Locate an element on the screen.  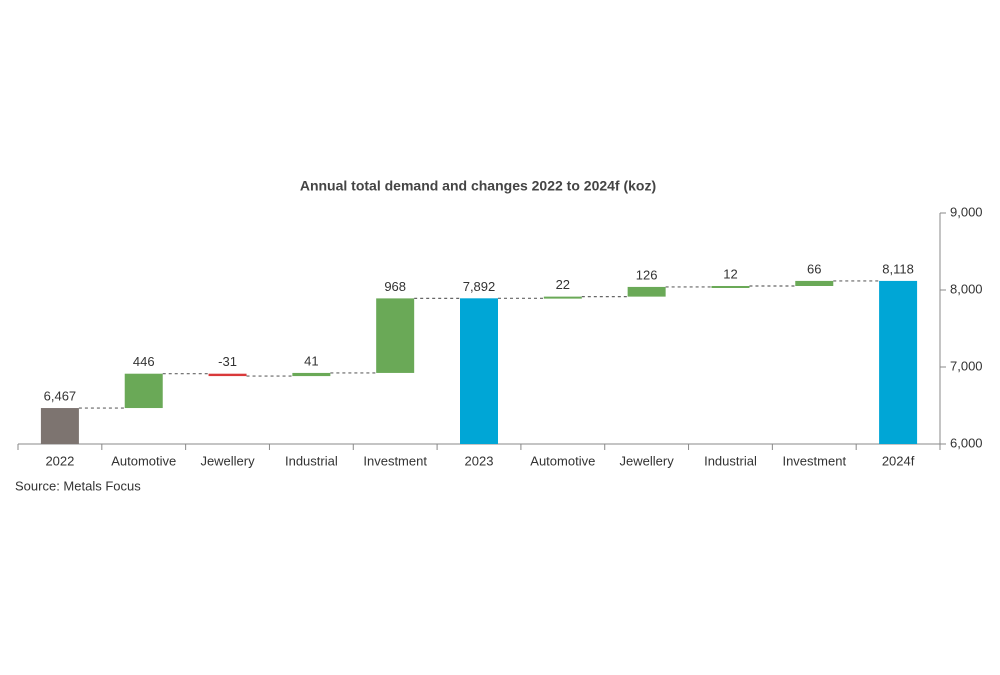
value-label: 8,118 is located at coordinates (898, 268).